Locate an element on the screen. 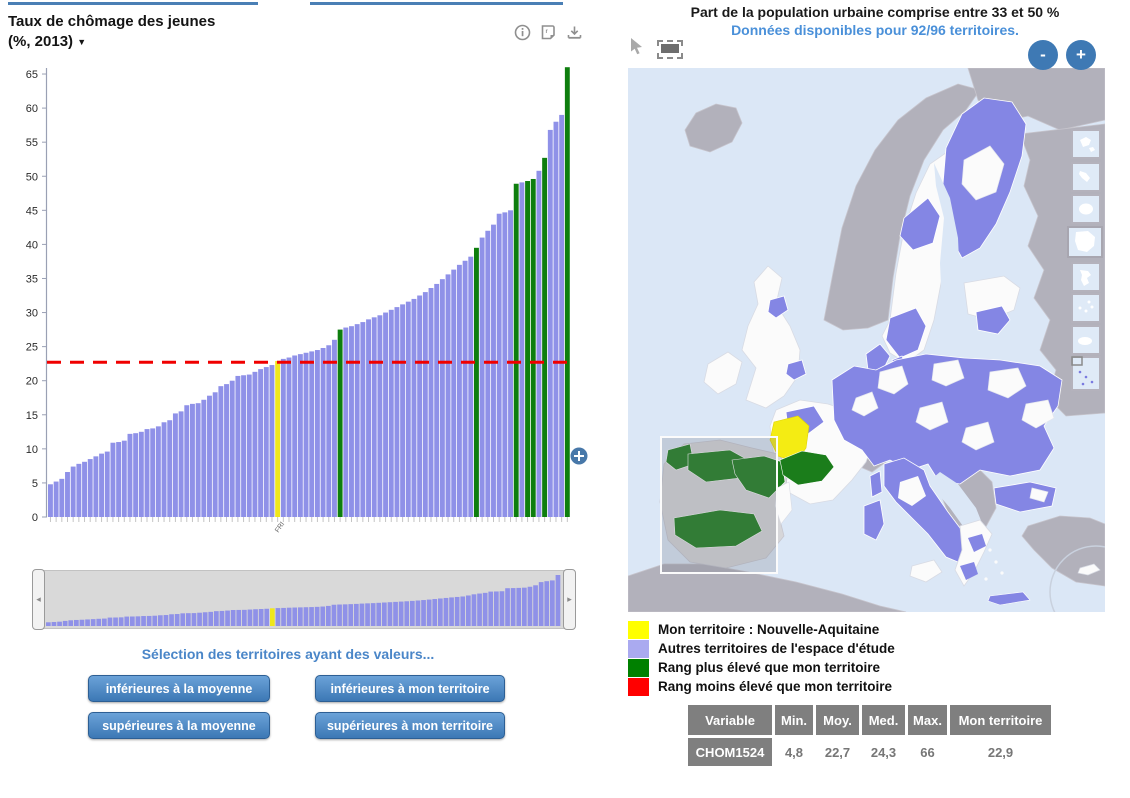  chart-bar-my-territory is located at coordinates (278, 438).